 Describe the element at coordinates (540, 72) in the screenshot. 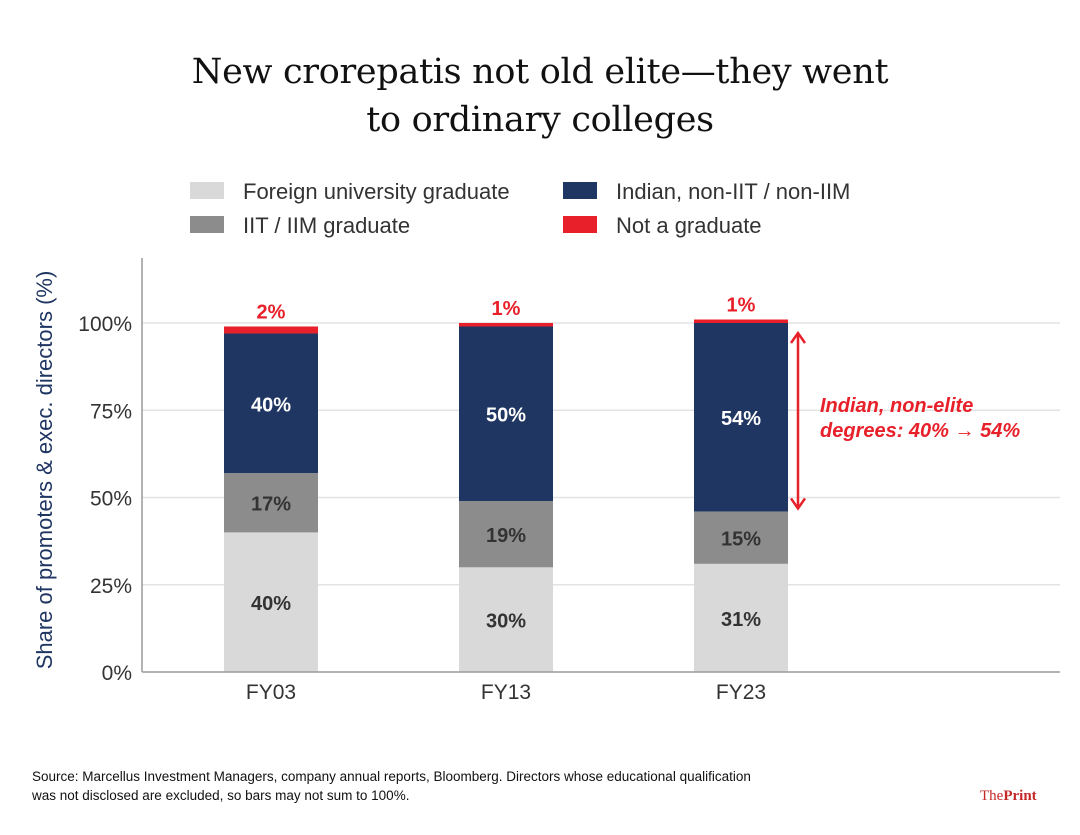

I see `chart-title-line-1: New crorepatis not old elite—they went` at that location.